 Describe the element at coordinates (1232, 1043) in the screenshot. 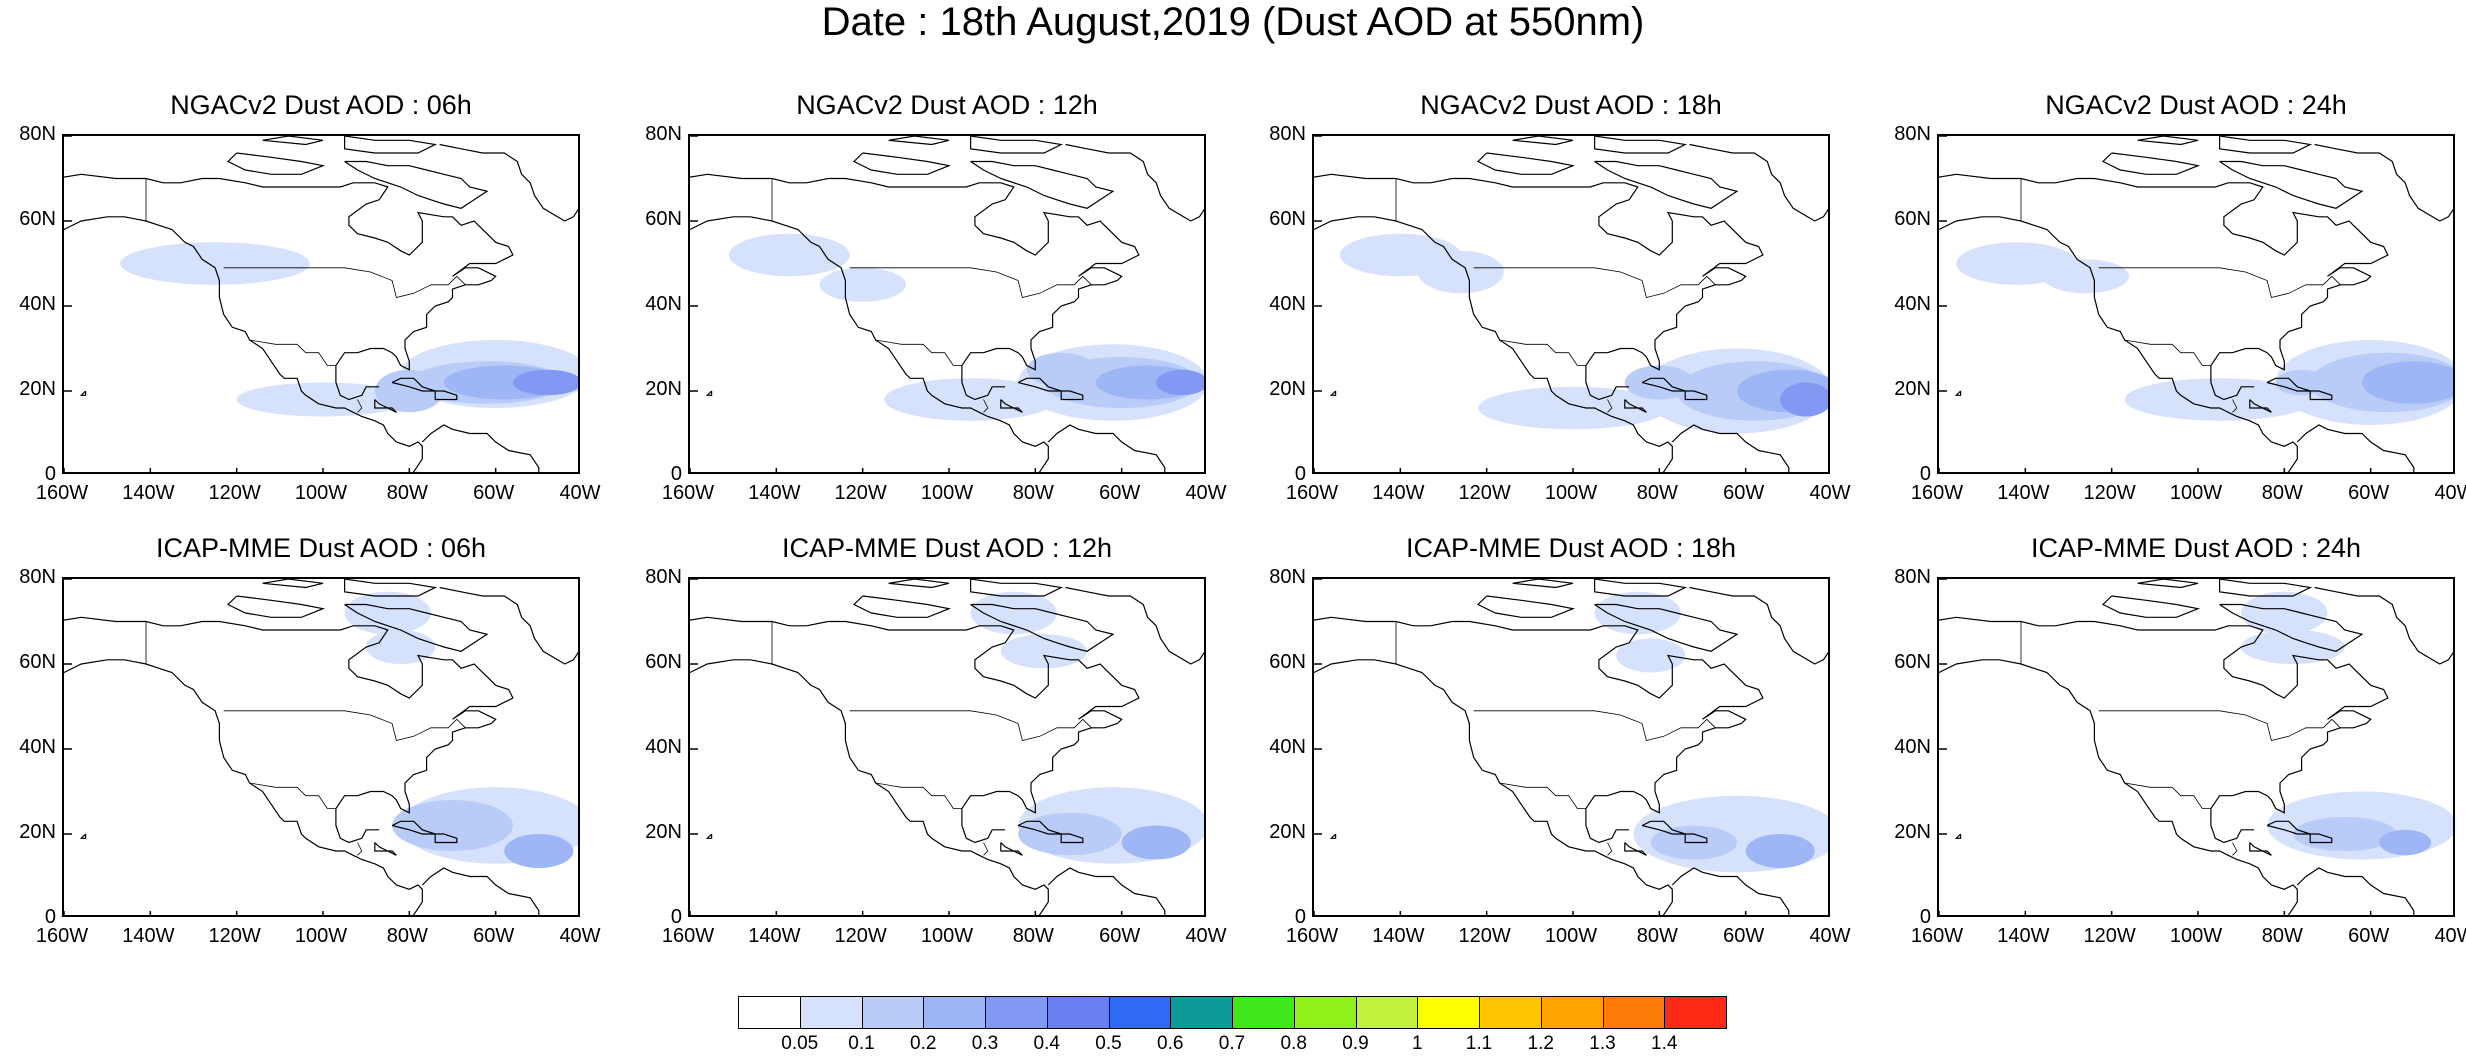

I see `colorbar-label: 0.7` at that location.